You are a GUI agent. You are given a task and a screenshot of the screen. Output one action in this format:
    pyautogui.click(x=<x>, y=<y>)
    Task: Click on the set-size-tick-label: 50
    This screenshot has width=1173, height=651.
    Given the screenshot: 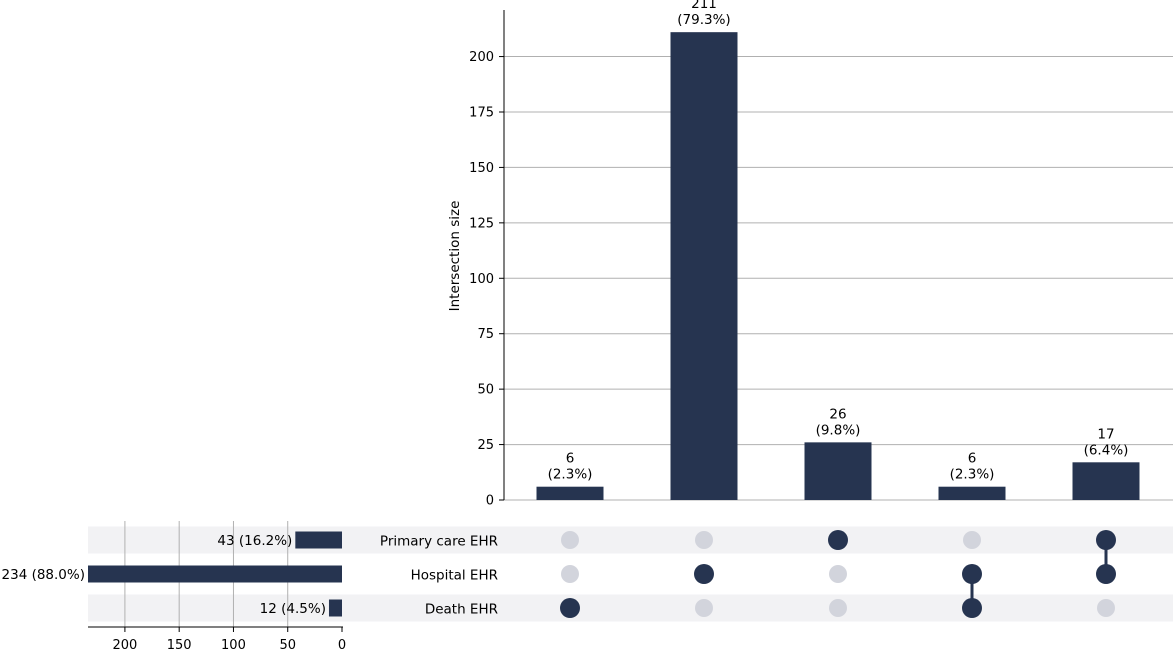 What is the action you would take?
    pyautogui.click(x=287, y=644)
    